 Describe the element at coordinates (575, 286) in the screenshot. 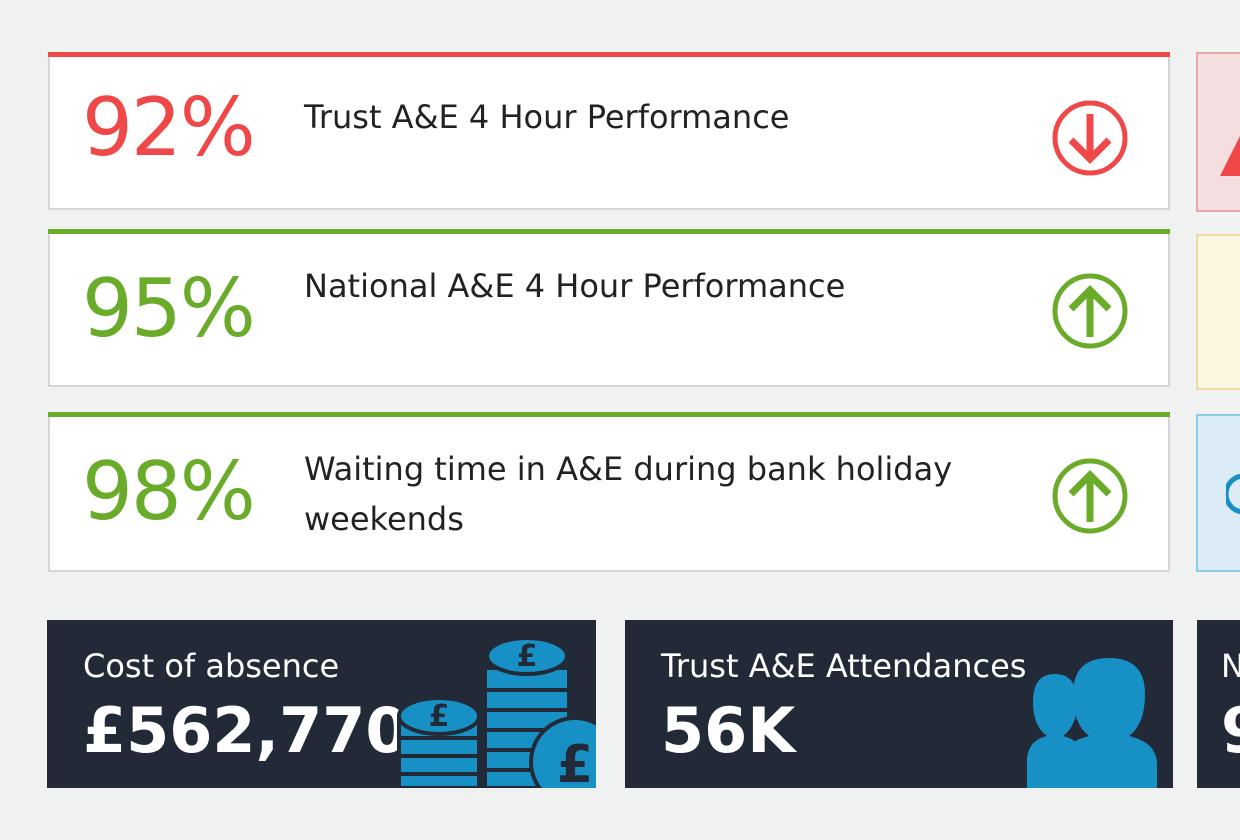

I see `kpi-label: National A&E 4 Hour Performance` at that location.